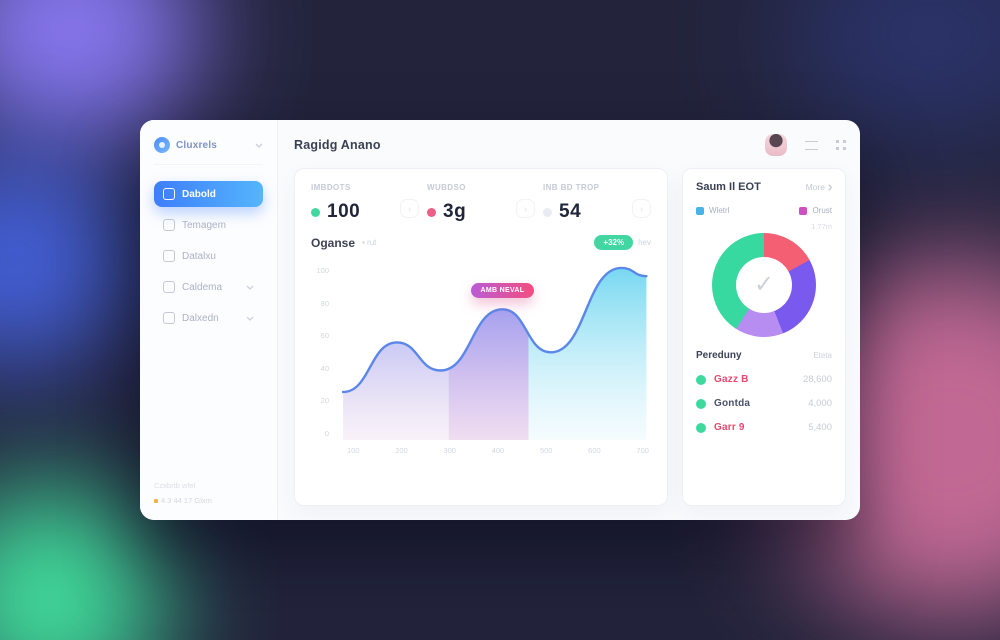 The height and width of the screenshot is (640, 1000). I want to click on list-item: Garr 9 5,400, so click(764, 427).